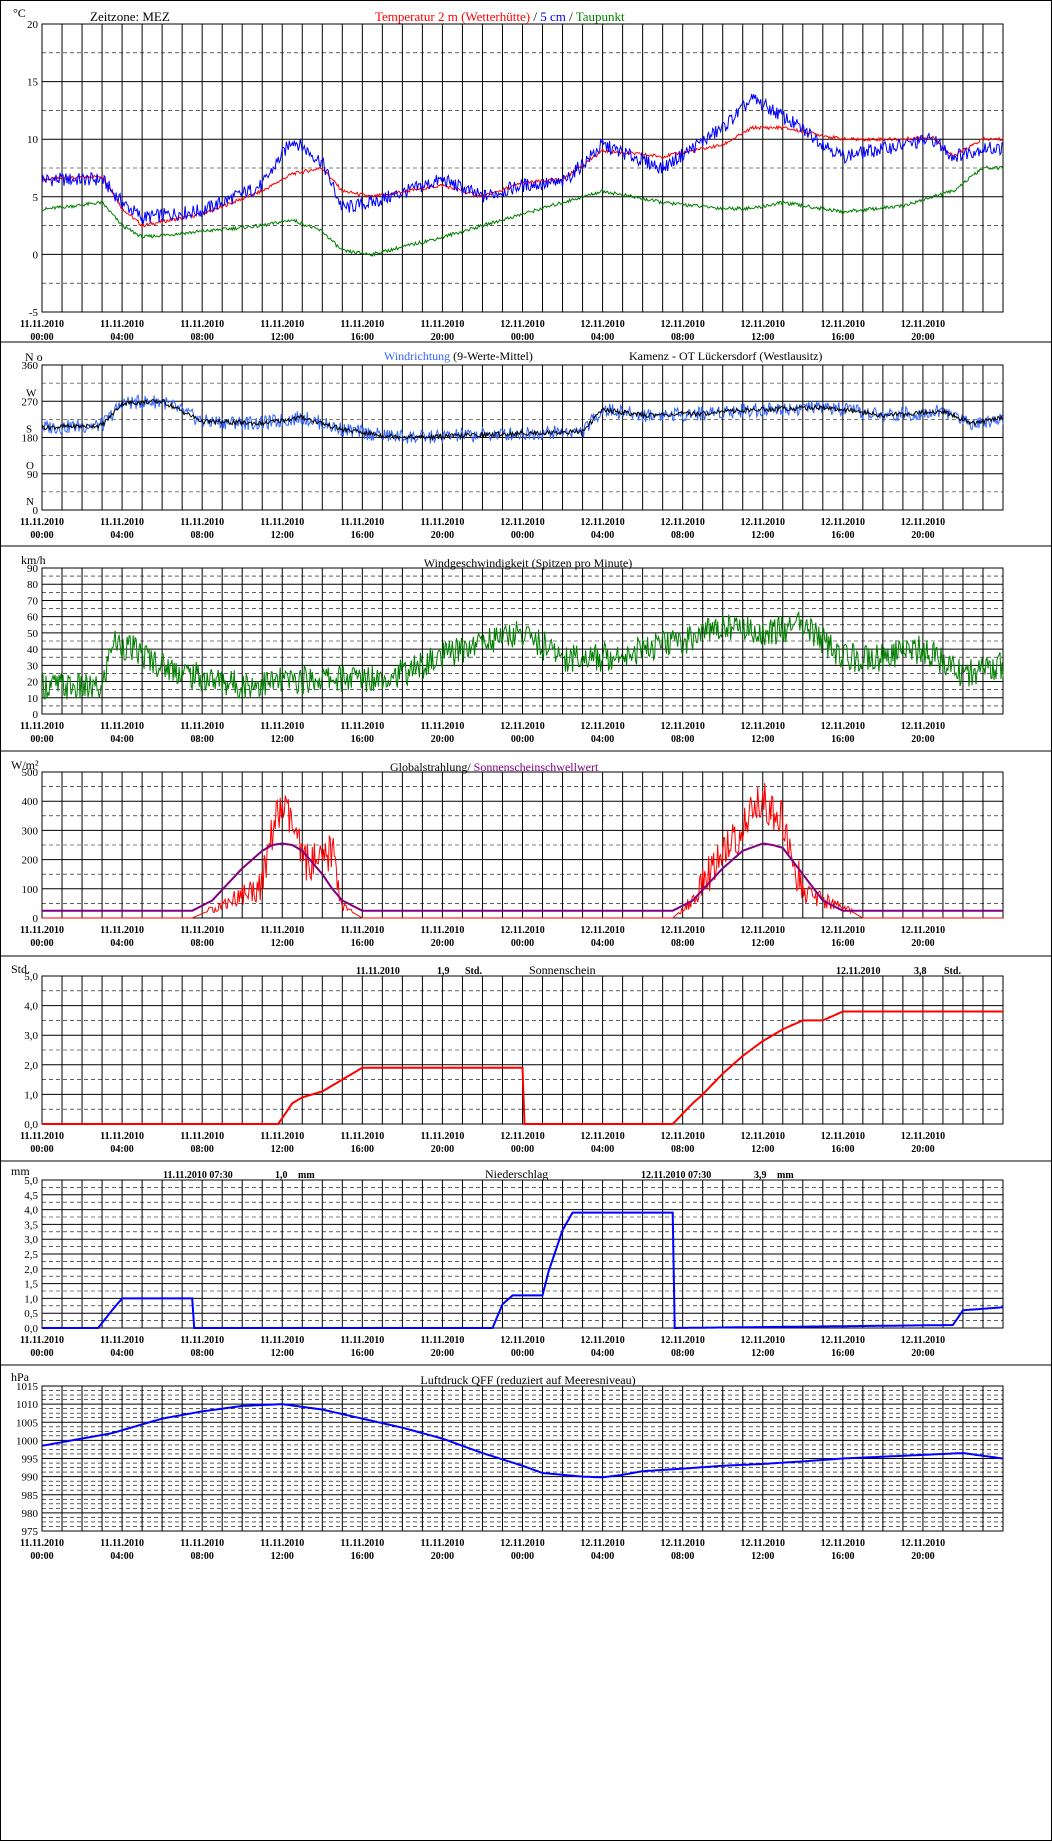  Describe the element at coordinates (121, 739) in the screenshot. I see `windspeed-xtick-time: 04:00` at that location.